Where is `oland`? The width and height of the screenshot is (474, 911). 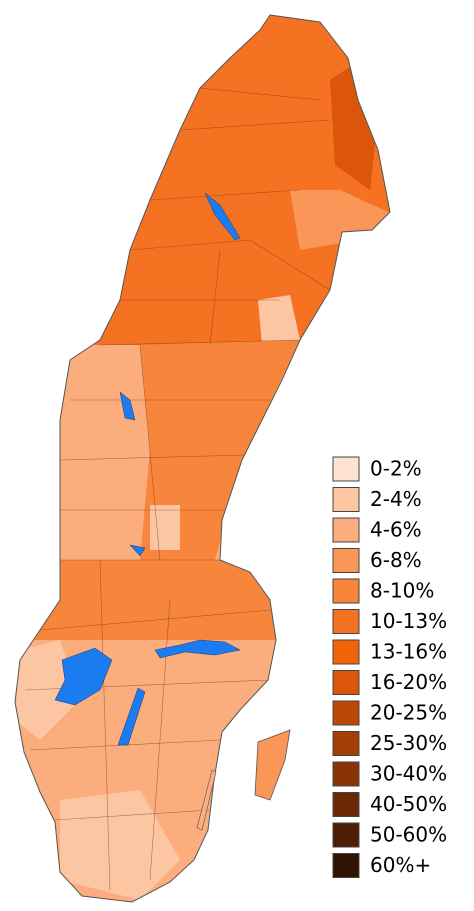 oland is located at coordinates (206, 800).